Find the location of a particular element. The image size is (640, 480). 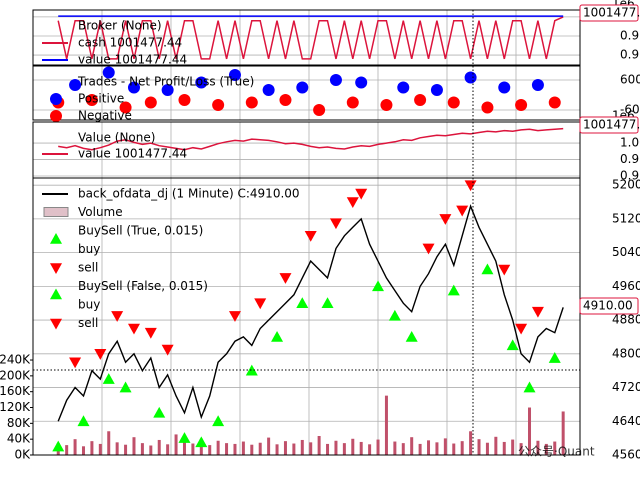

y-tick-label: 0.950 is located at coordinates (630, 55).